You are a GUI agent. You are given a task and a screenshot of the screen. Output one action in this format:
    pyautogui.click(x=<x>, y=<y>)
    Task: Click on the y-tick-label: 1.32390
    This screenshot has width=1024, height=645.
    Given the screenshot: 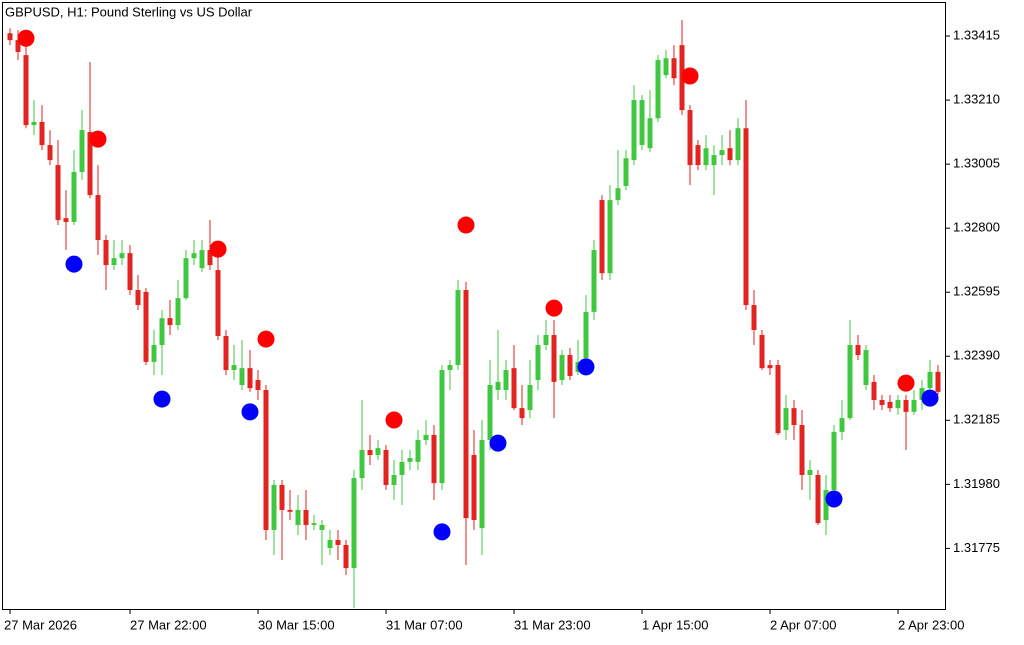 What is the action you would take?
    pyautogui.click(x=976, y=355)
    